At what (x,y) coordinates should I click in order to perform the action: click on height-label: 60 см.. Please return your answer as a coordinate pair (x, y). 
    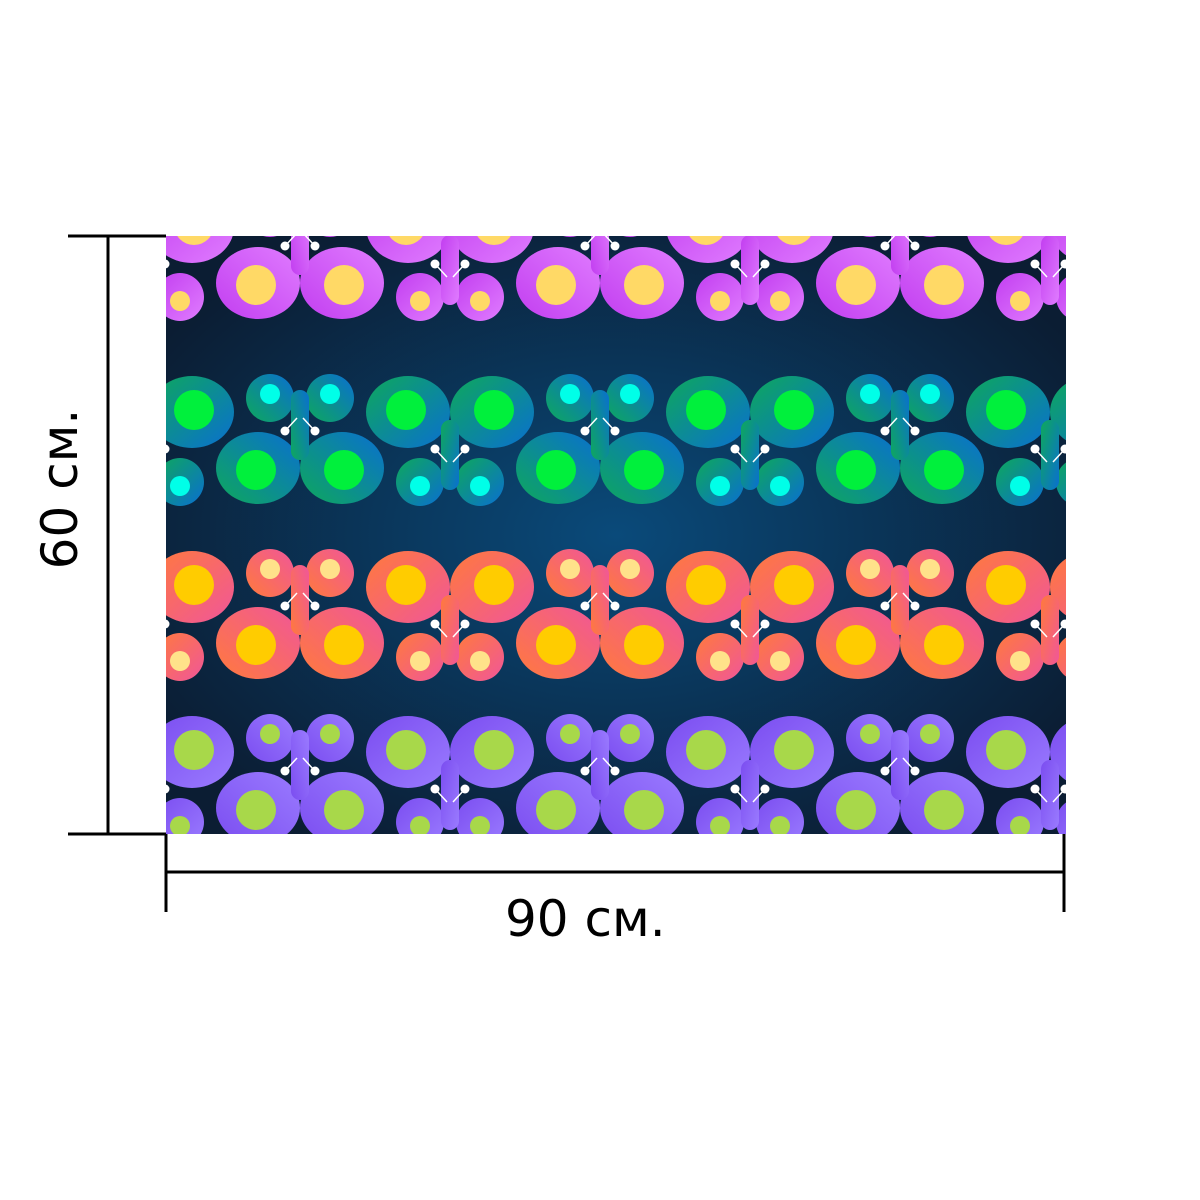
    Looking at the image, I should click on (60, 489).